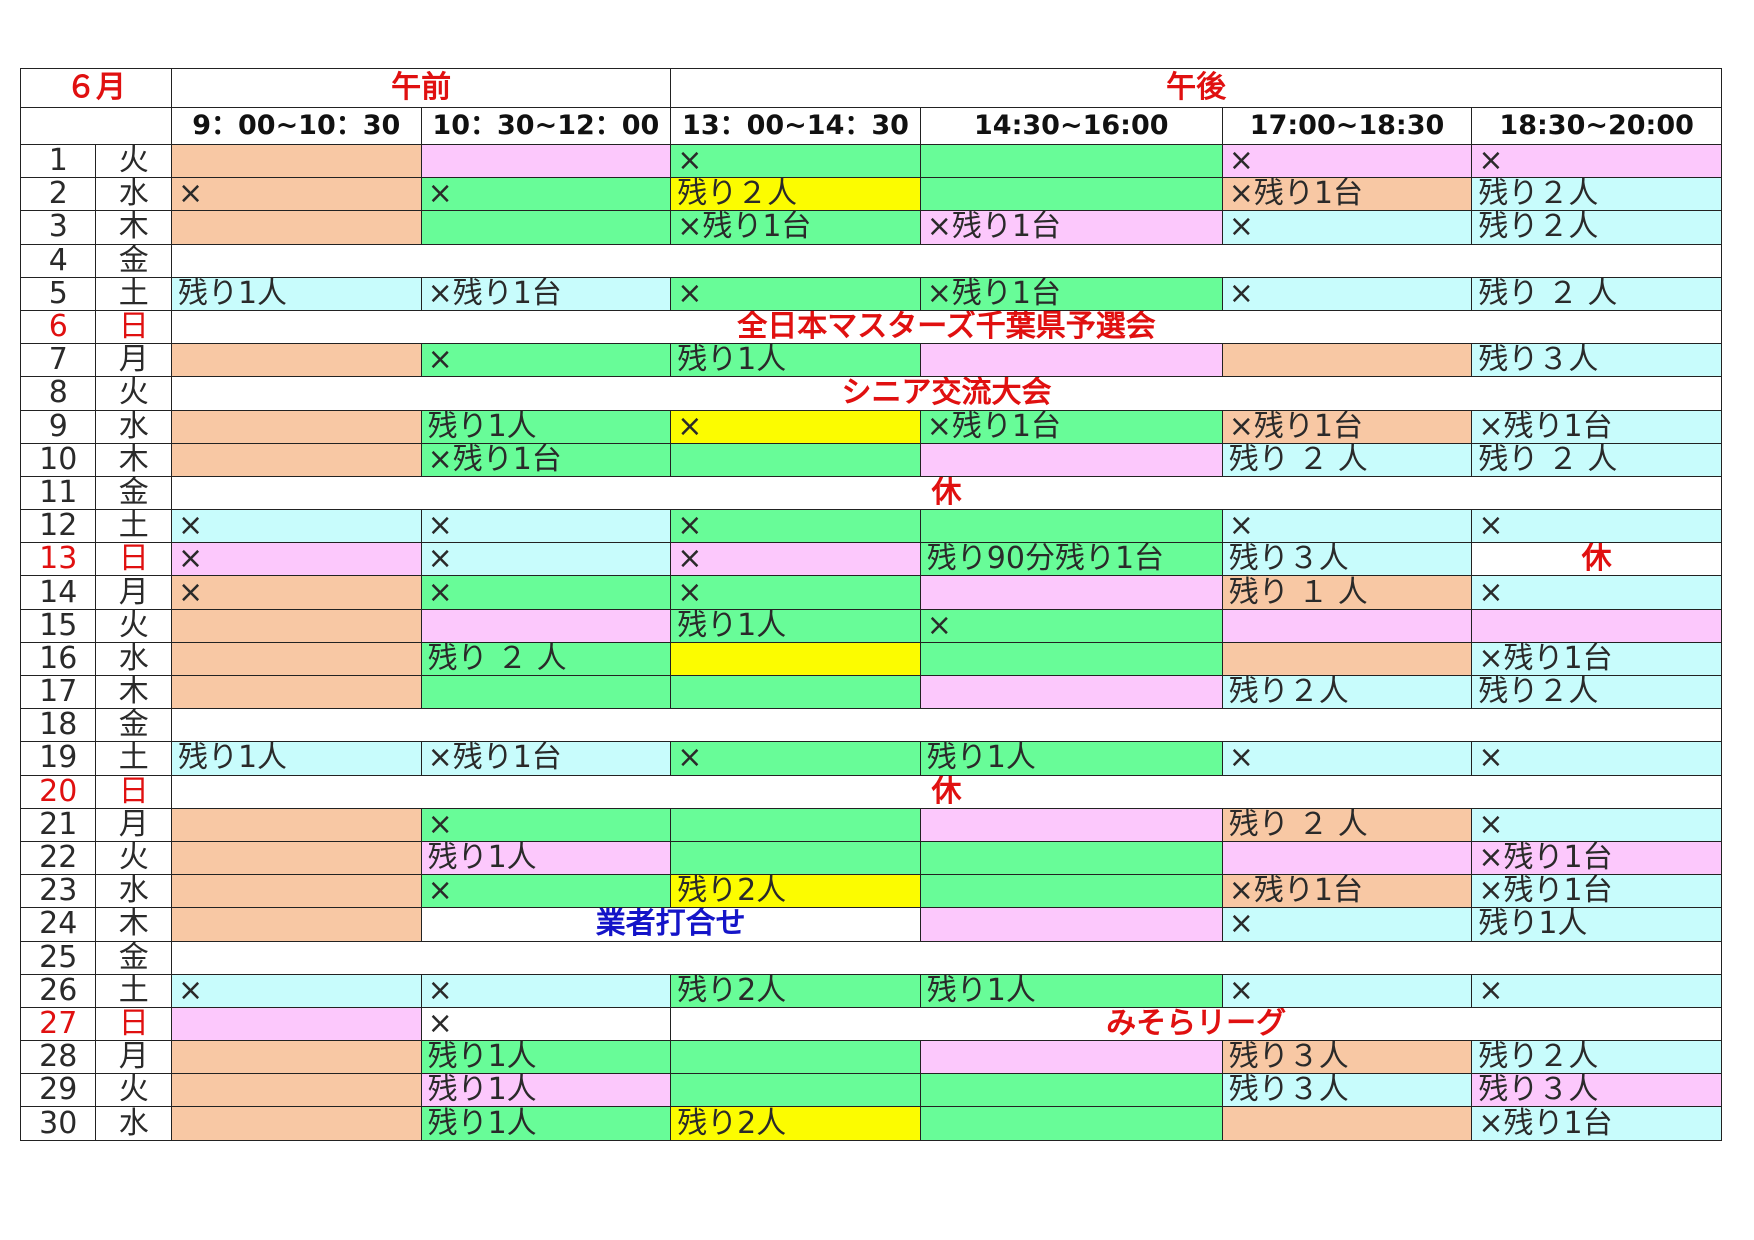  What do you see at coordinates (870, 824) in the screenshot?
I see `table-row: 21 月 × 残り ２ 人 ×` at bounding box center [870, 824].